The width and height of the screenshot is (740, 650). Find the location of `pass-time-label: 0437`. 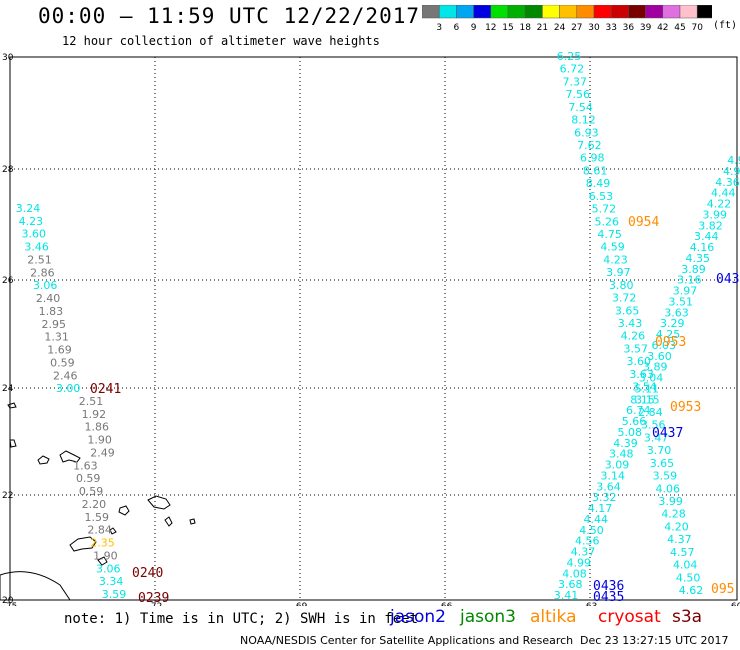

pass-time-label: 0437 is located at coordinates (667, 433).